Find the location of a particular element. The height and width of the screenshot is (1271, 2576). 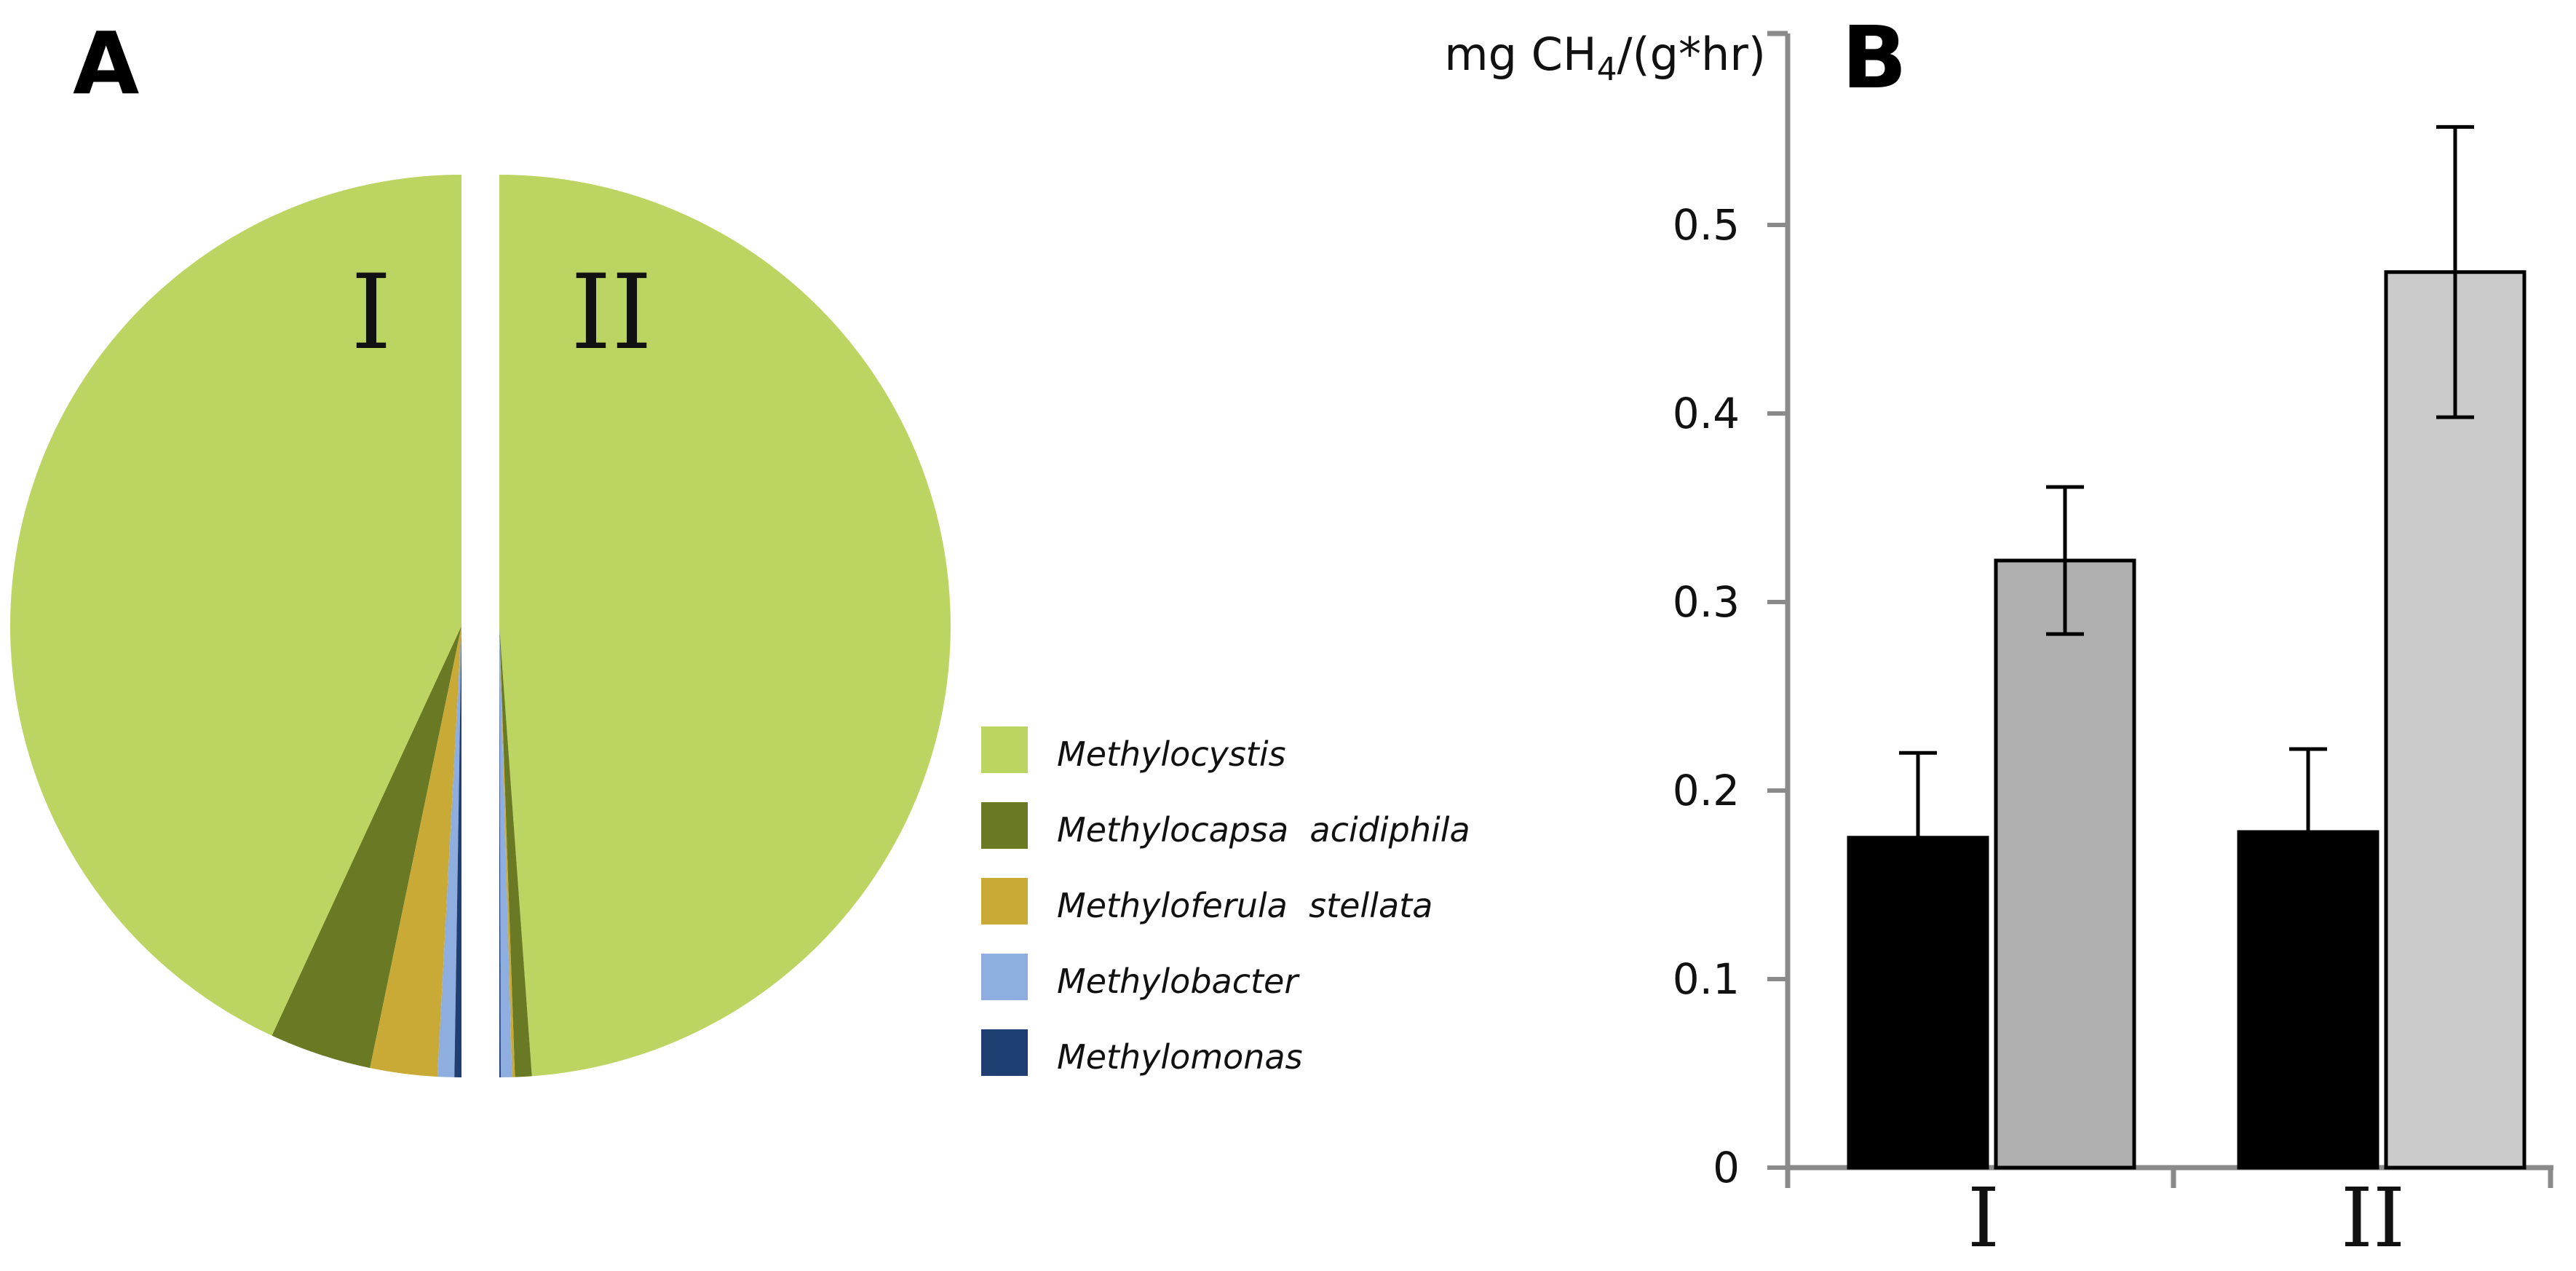

legend-item: Methylobacter is located at coordinates (1140, 977).